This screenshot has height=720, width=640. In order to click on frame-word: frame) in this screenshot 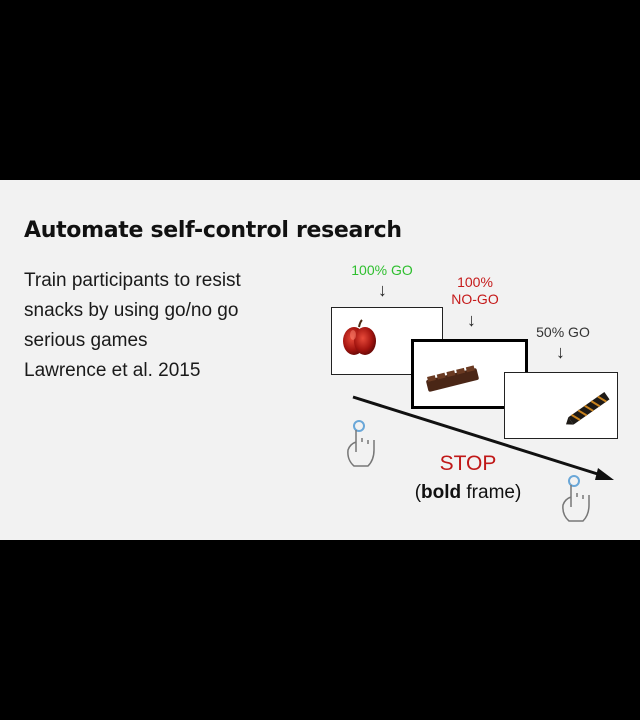, I will do `click(494, 492)`.